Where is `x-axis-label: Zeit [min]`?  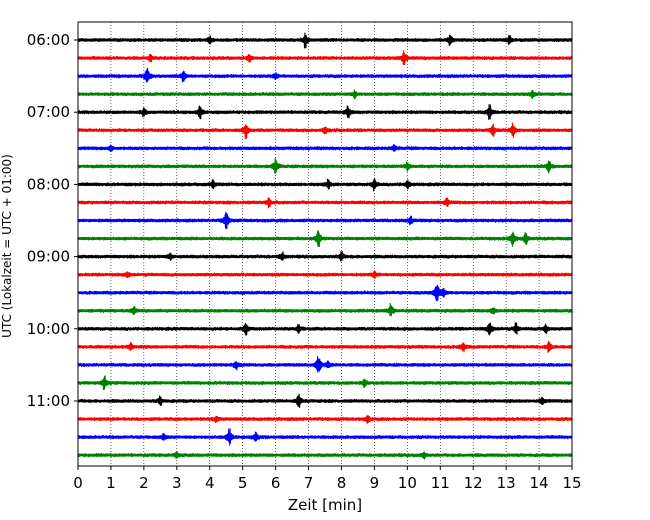 x-axis-label: Zeit [min] is located at coordinates (325, 505).